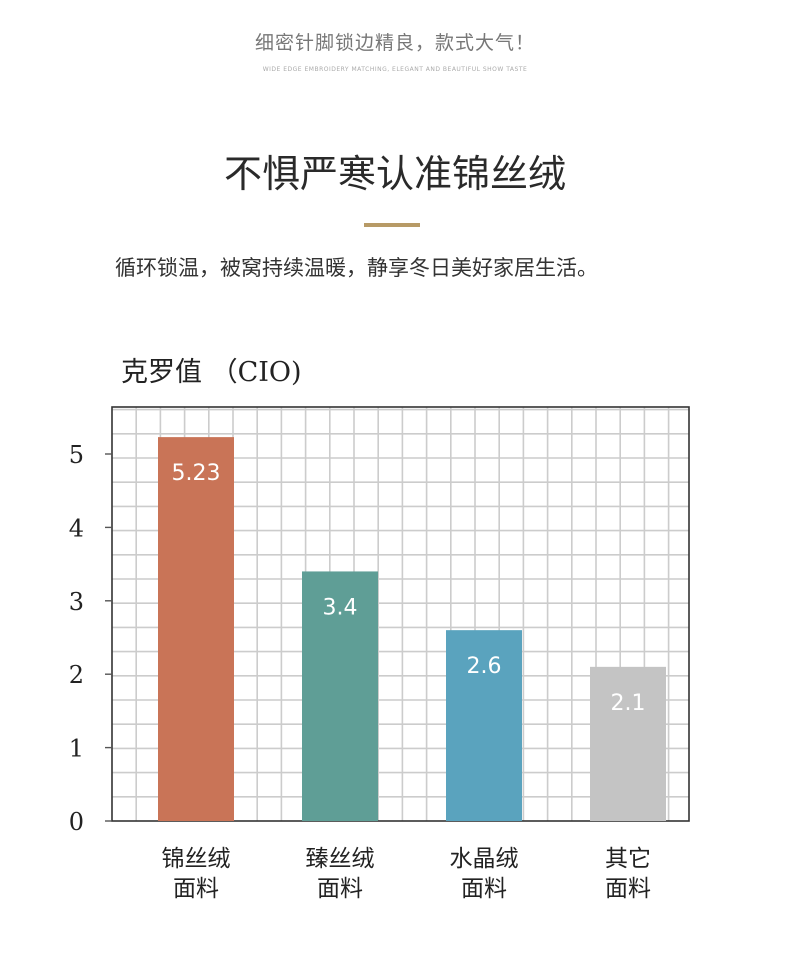 The height and width of the screenshot is (980, 790). What do you see at coordinates (340, 859) in the screenshot?
I see `x-tick-label: 臻丝绒` at bounding box center [340, 859].